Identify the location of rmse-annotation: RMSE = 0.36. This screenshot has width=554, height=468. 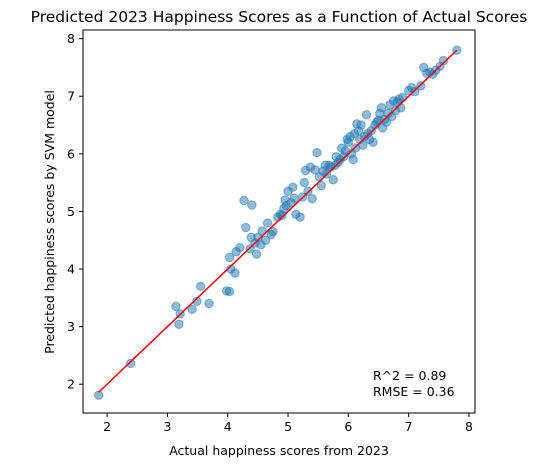
(414, 391).